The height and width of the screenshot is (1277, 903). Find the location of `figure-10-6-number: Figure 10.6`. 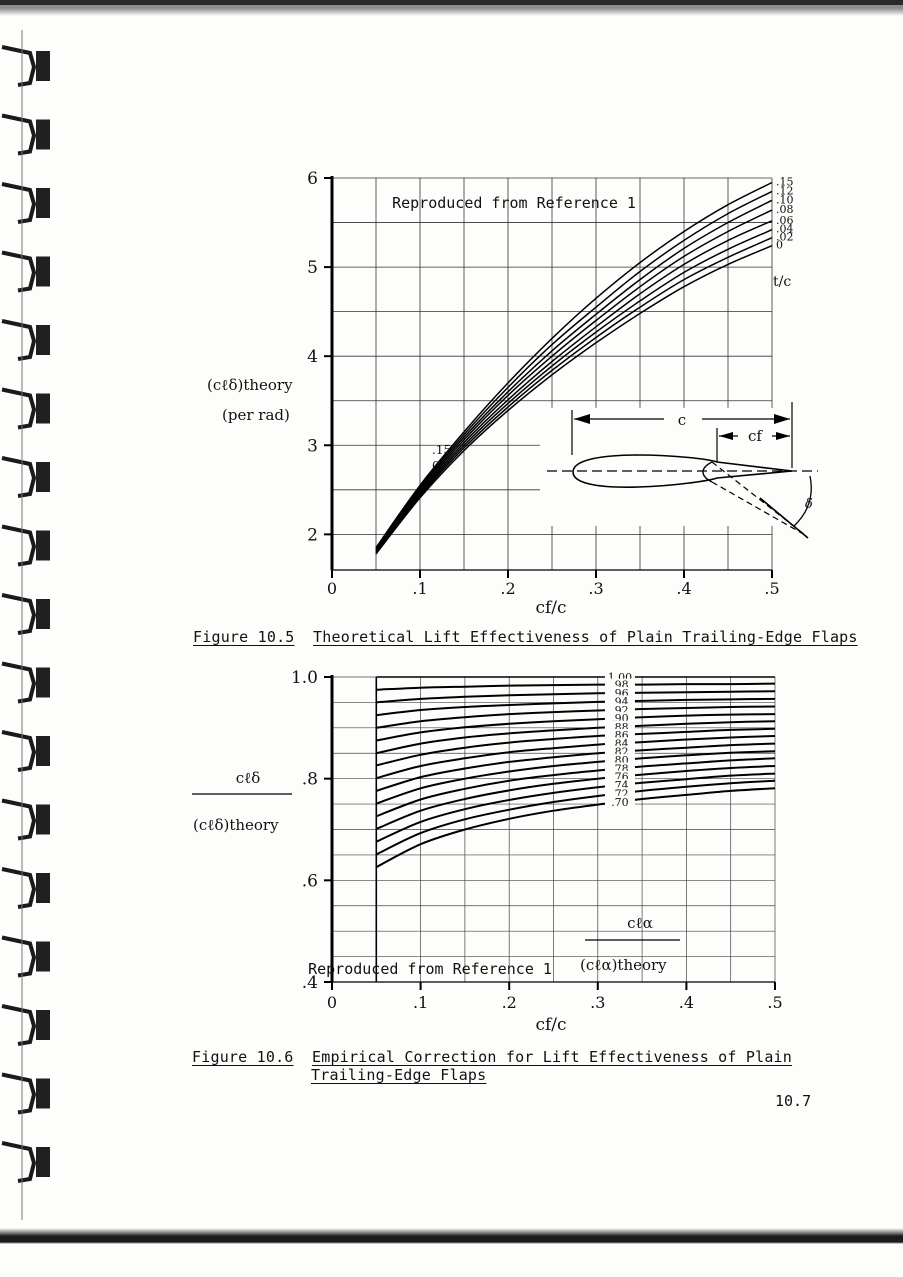

figure-10-6-number: Figure 10.6 is located at coordinates (243, 1057).